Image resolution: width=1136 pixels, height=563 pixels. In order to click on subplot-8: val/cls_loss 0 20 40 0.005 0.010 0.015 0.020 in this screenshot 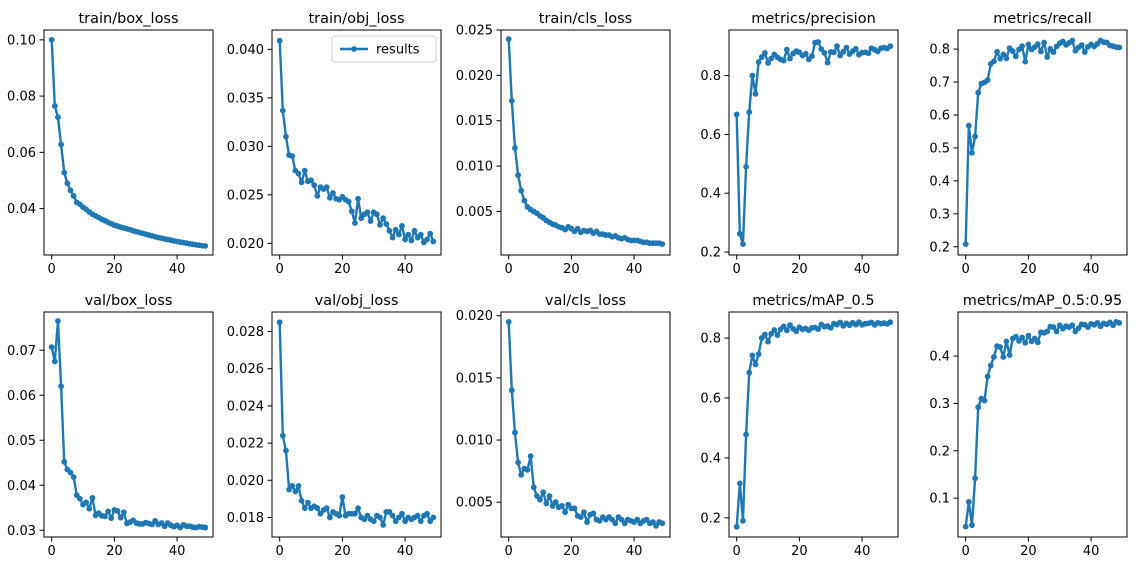, I will do `click(563, 426)`.